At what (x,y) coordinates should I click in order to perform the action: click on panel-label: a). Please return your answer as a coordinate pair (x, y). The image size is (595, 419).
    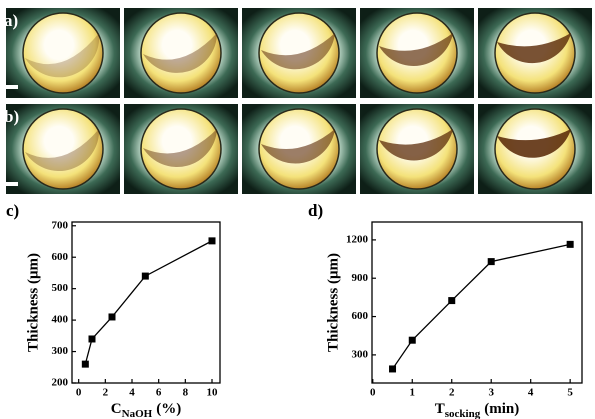
    Looking at the image, I should click on (11, 20).